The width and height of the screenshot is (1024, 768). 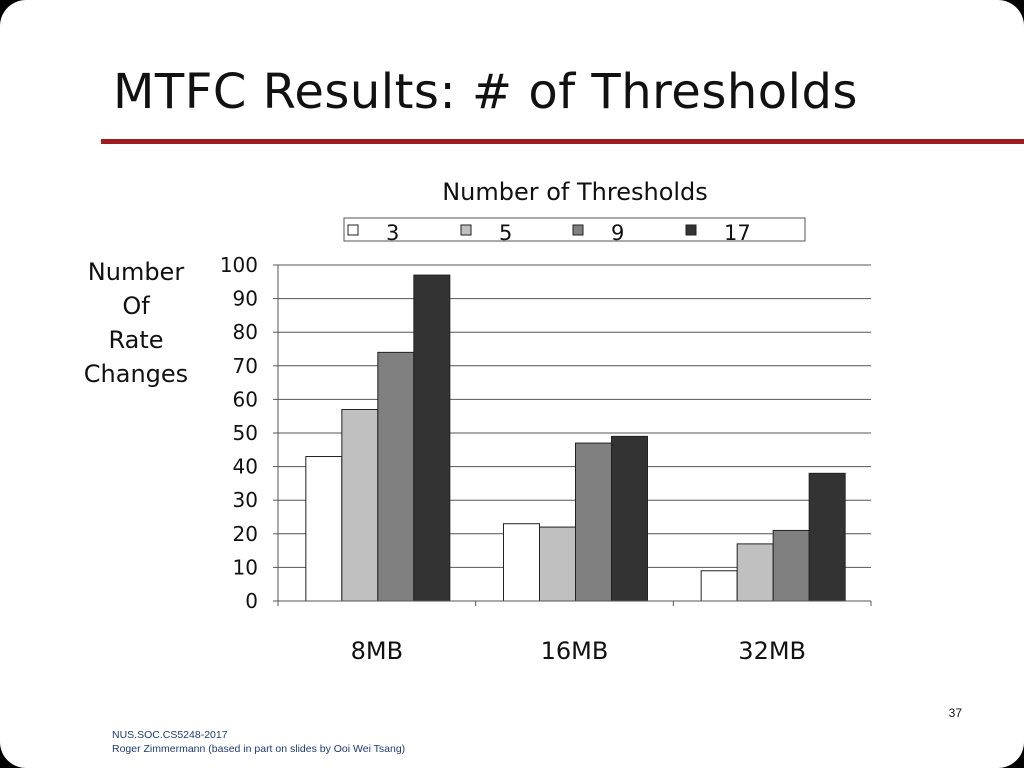 I want to click on legend-label: 5, so click(x=505, y=233).